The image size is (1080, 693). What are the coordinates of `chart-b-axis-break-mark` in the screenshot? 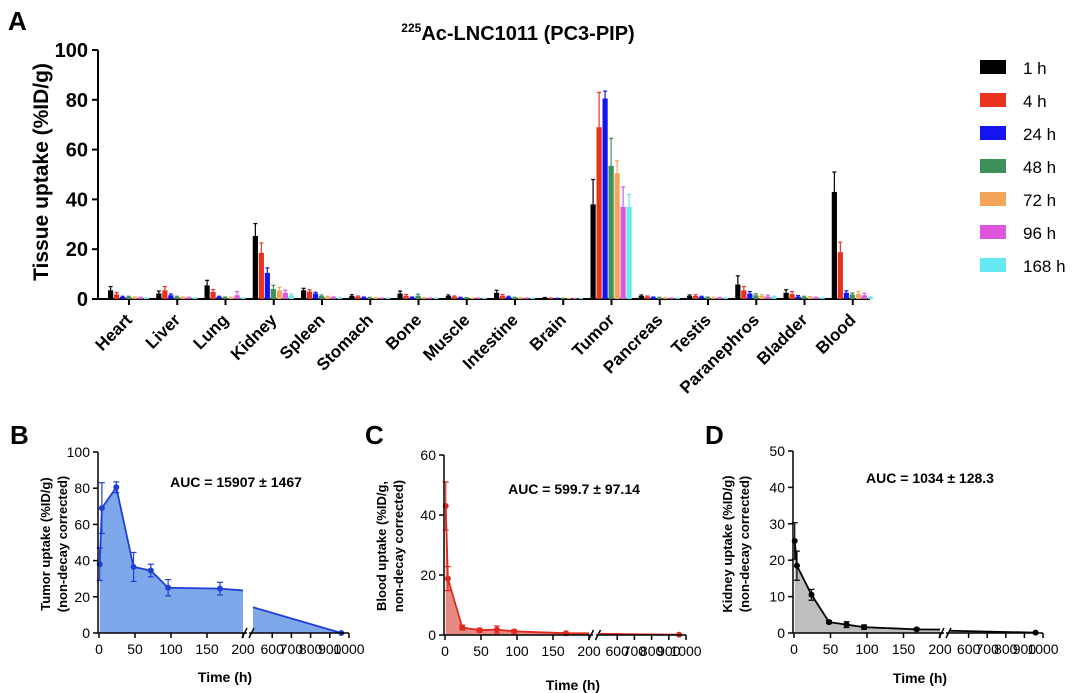 It's located at (251, 633).